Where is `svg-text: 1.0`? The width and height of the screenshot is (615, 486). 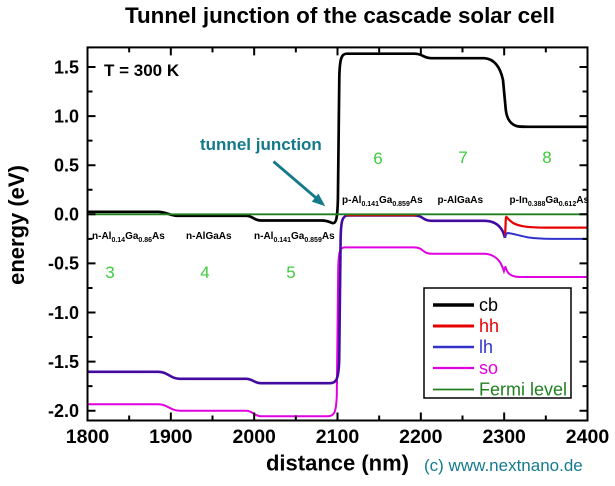 svg-text: 1.0 is located at coordinates (66, 116).